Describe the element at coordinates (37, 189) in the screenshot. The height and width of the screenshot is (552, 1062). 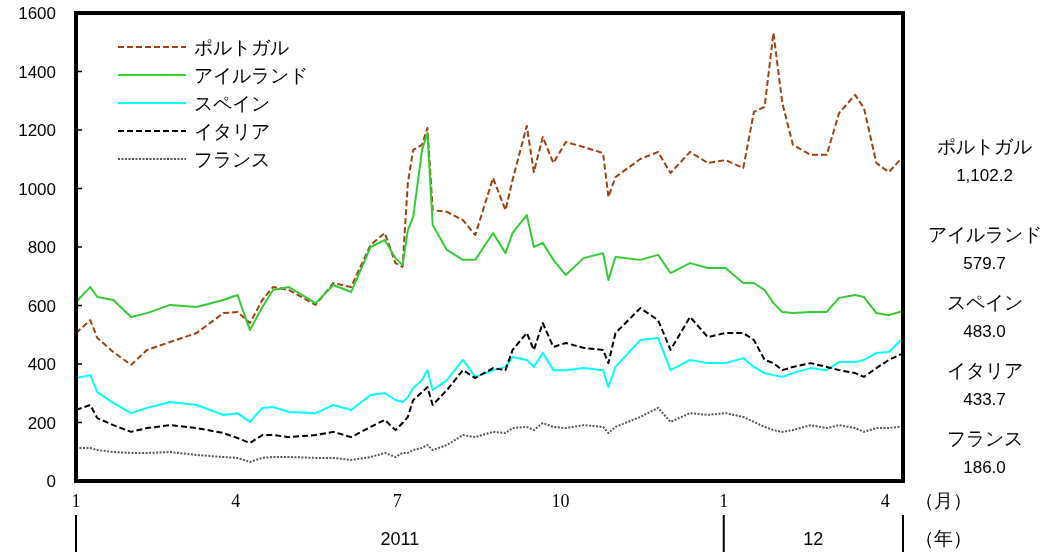
I see `y-tick-label: 1000` at that location.